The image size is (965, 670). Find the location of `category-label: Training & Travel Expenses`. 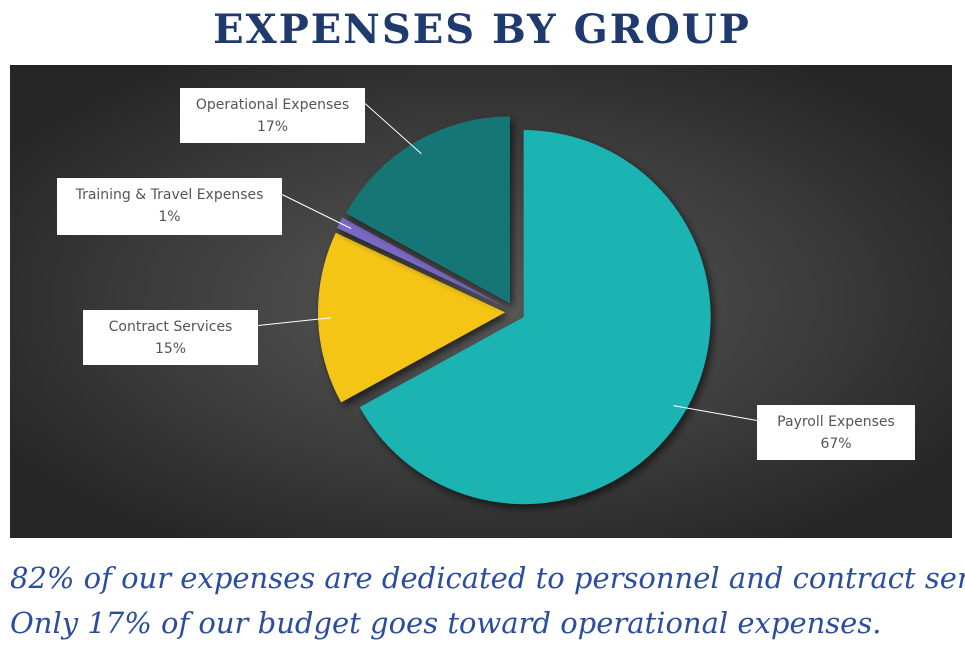

category-label: Training & Travel Expenses is located at coordinates (169, 195).